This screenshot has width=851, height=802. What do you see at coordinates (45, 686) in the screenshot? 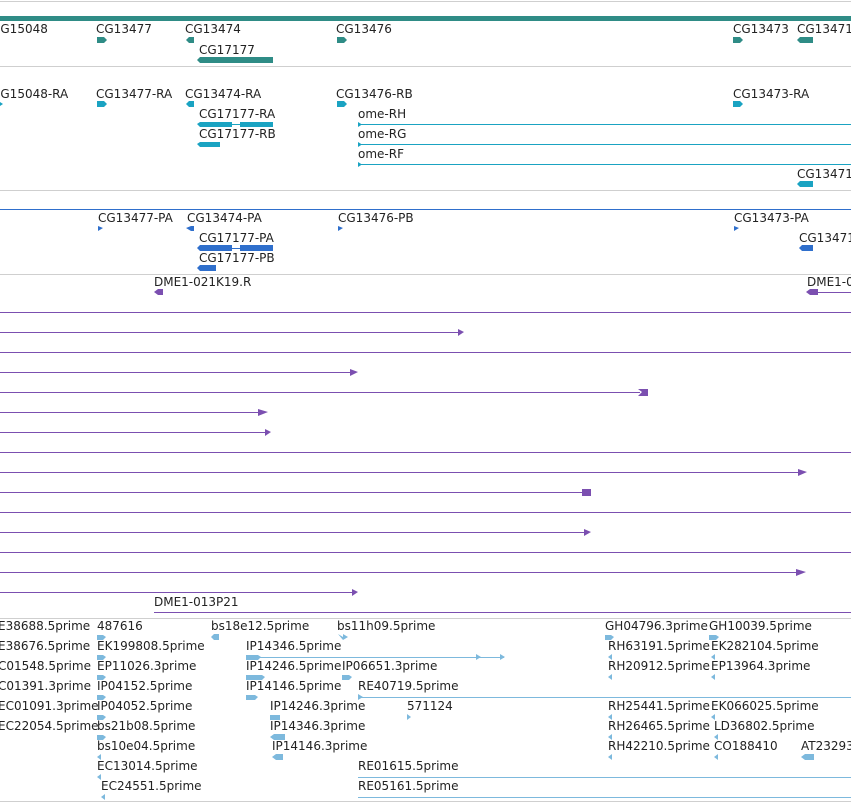
I see `est-label: C01391.3prime` at bounding box center [45, 686].